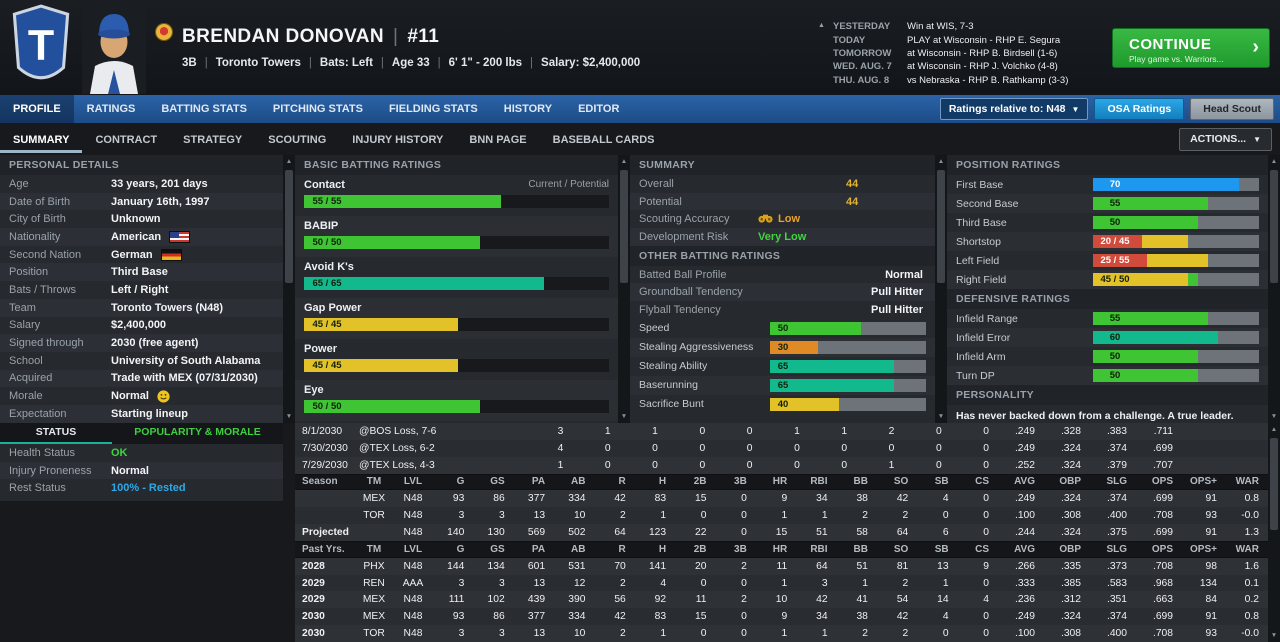 Image resolution: width=1280 pixels, height=642 pixels. I want to click on table-cell: BB, so click(860, 482).